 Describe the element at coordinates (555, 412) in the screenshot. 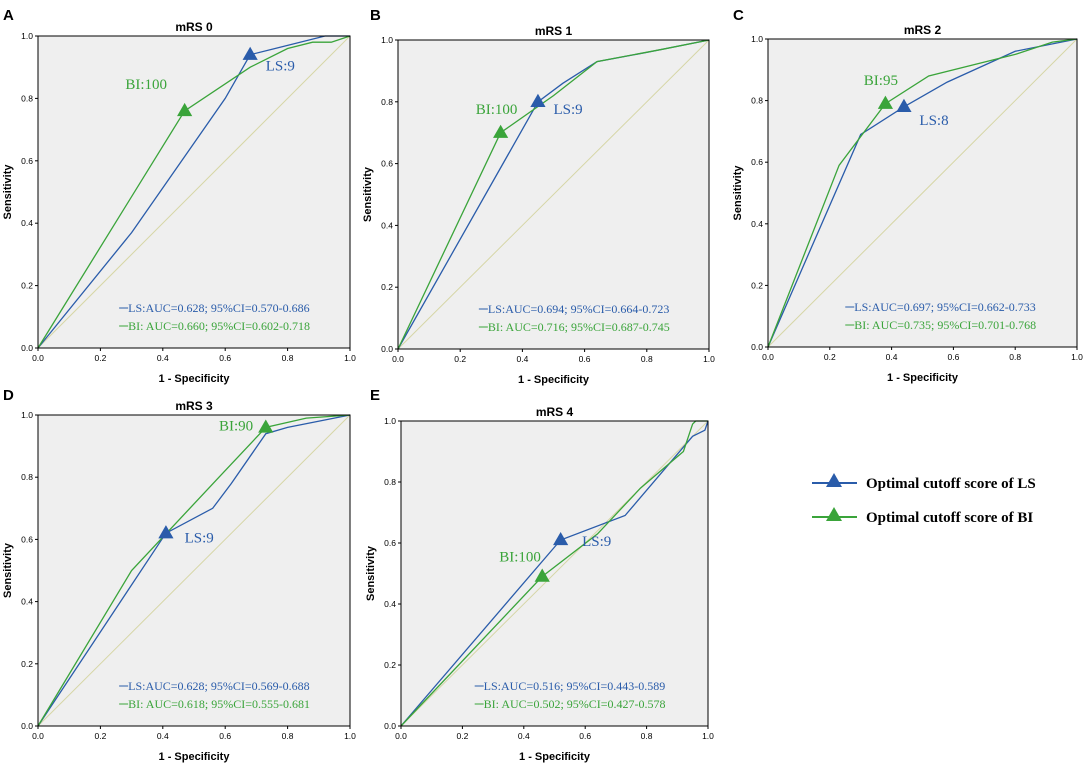

I see `panel-title: mRS 4` at that location.